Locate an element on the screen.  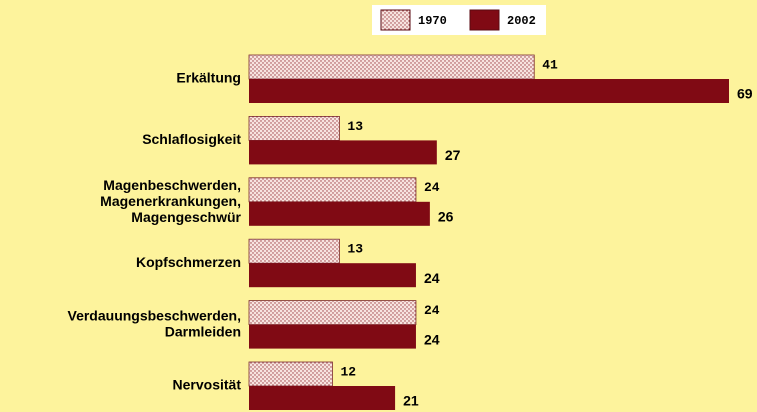
value-label: 69 is located at coordinates (745, 94).